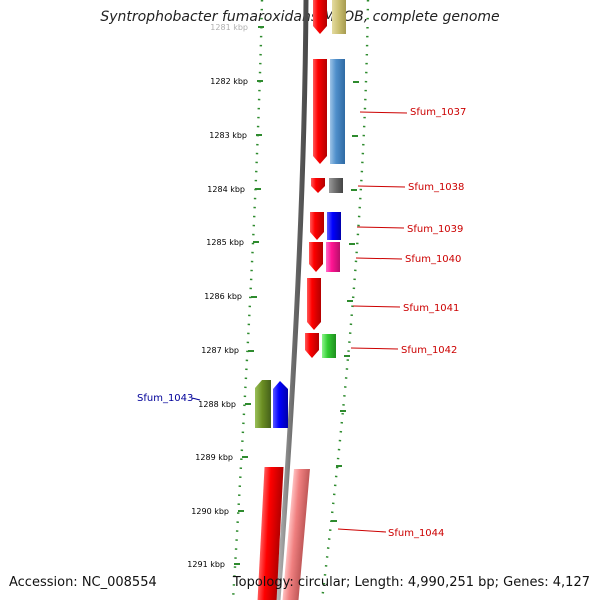 This screenshot has height=600, width=600. What do you see at coordinates (416, 533) in the screenshot?
I see `gene-label-sfum-1044: Sfum_1044` at bounding box center [416, 533].